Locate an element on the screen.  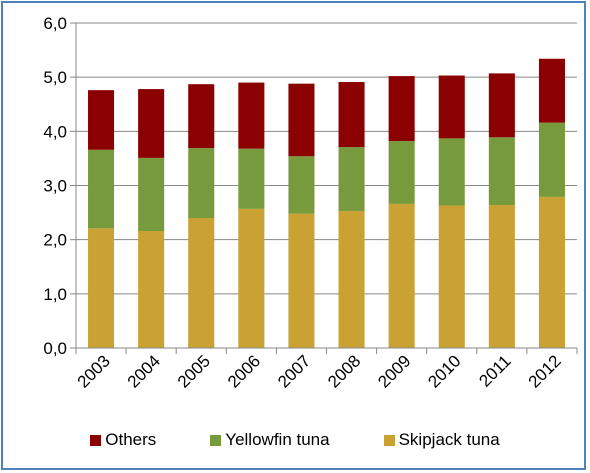
x-tick-label: 2008 is located at coordinates (344, 371).